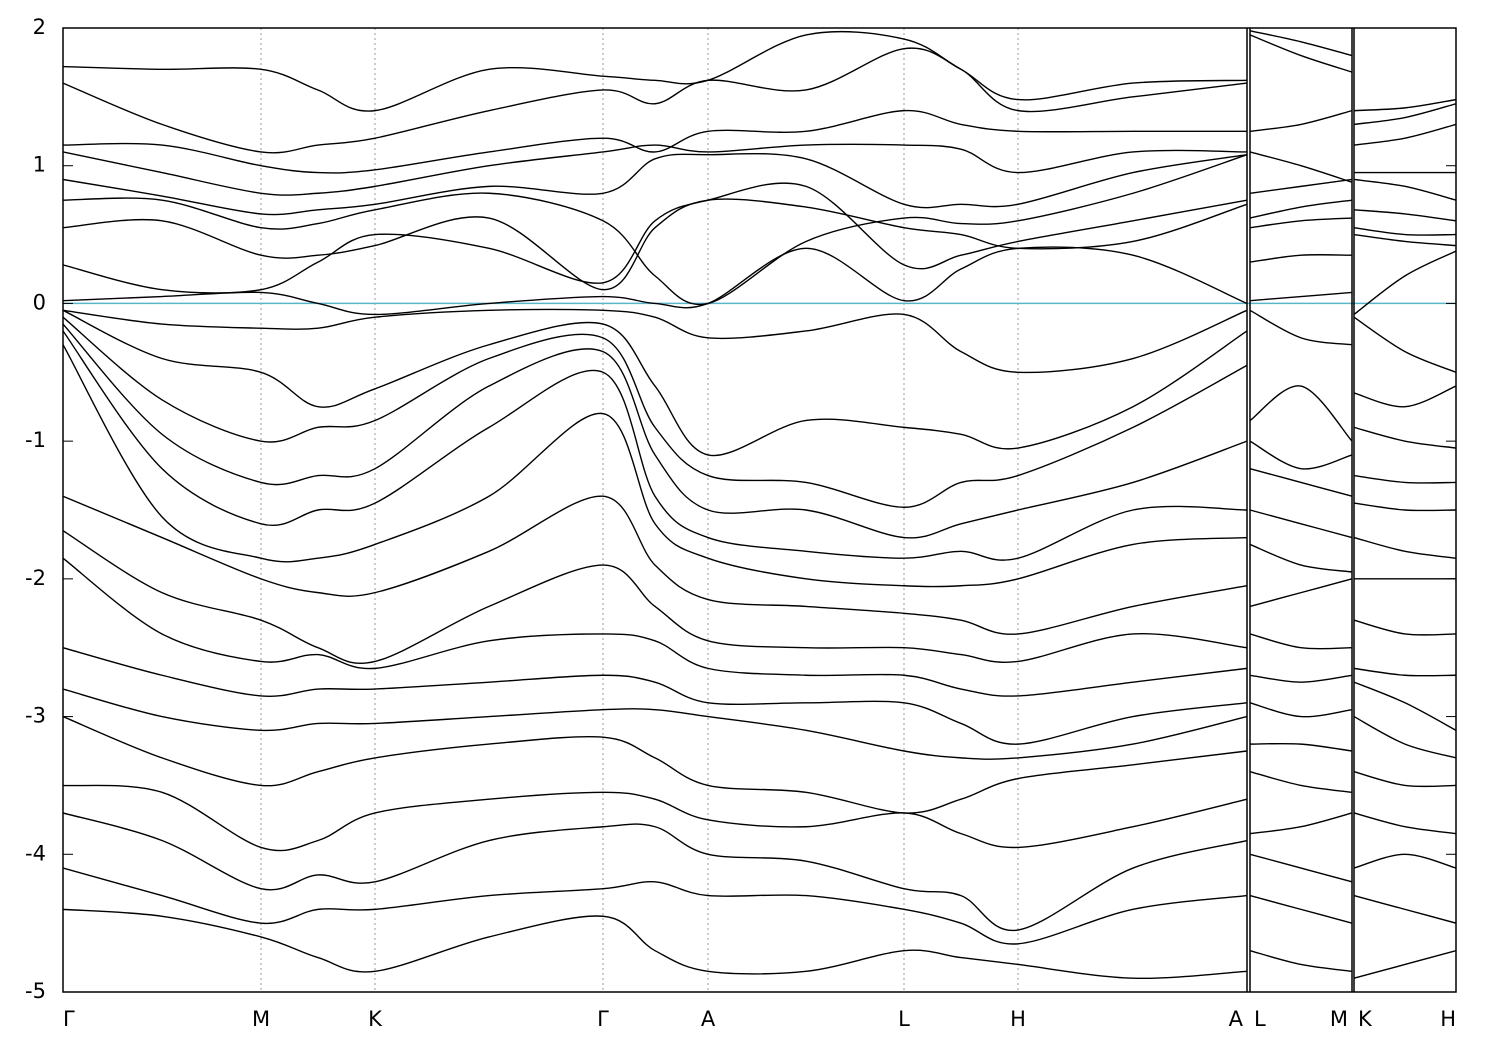 This screenshot has height=1050, width=1500. I want to click on y-tick-label: -2, so click(35, 578).